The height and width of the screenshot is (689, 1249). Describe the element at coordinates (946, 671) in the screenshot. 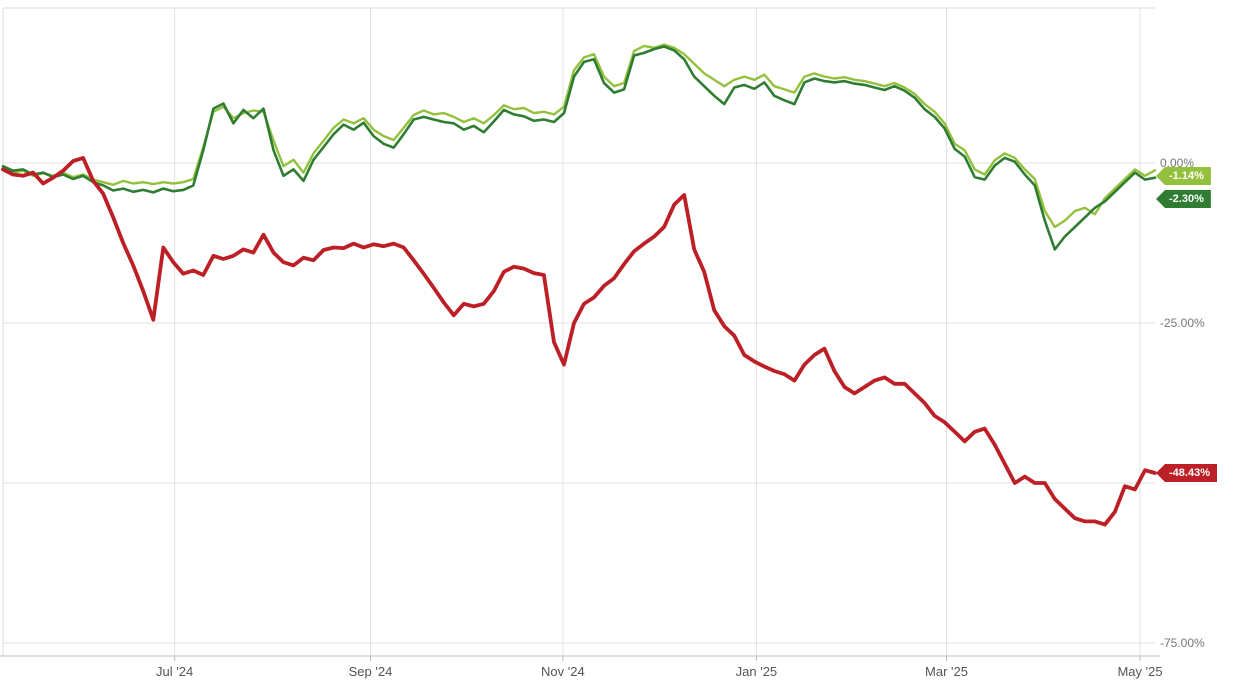

I see `x-tick-label: Mar '25` at that location.